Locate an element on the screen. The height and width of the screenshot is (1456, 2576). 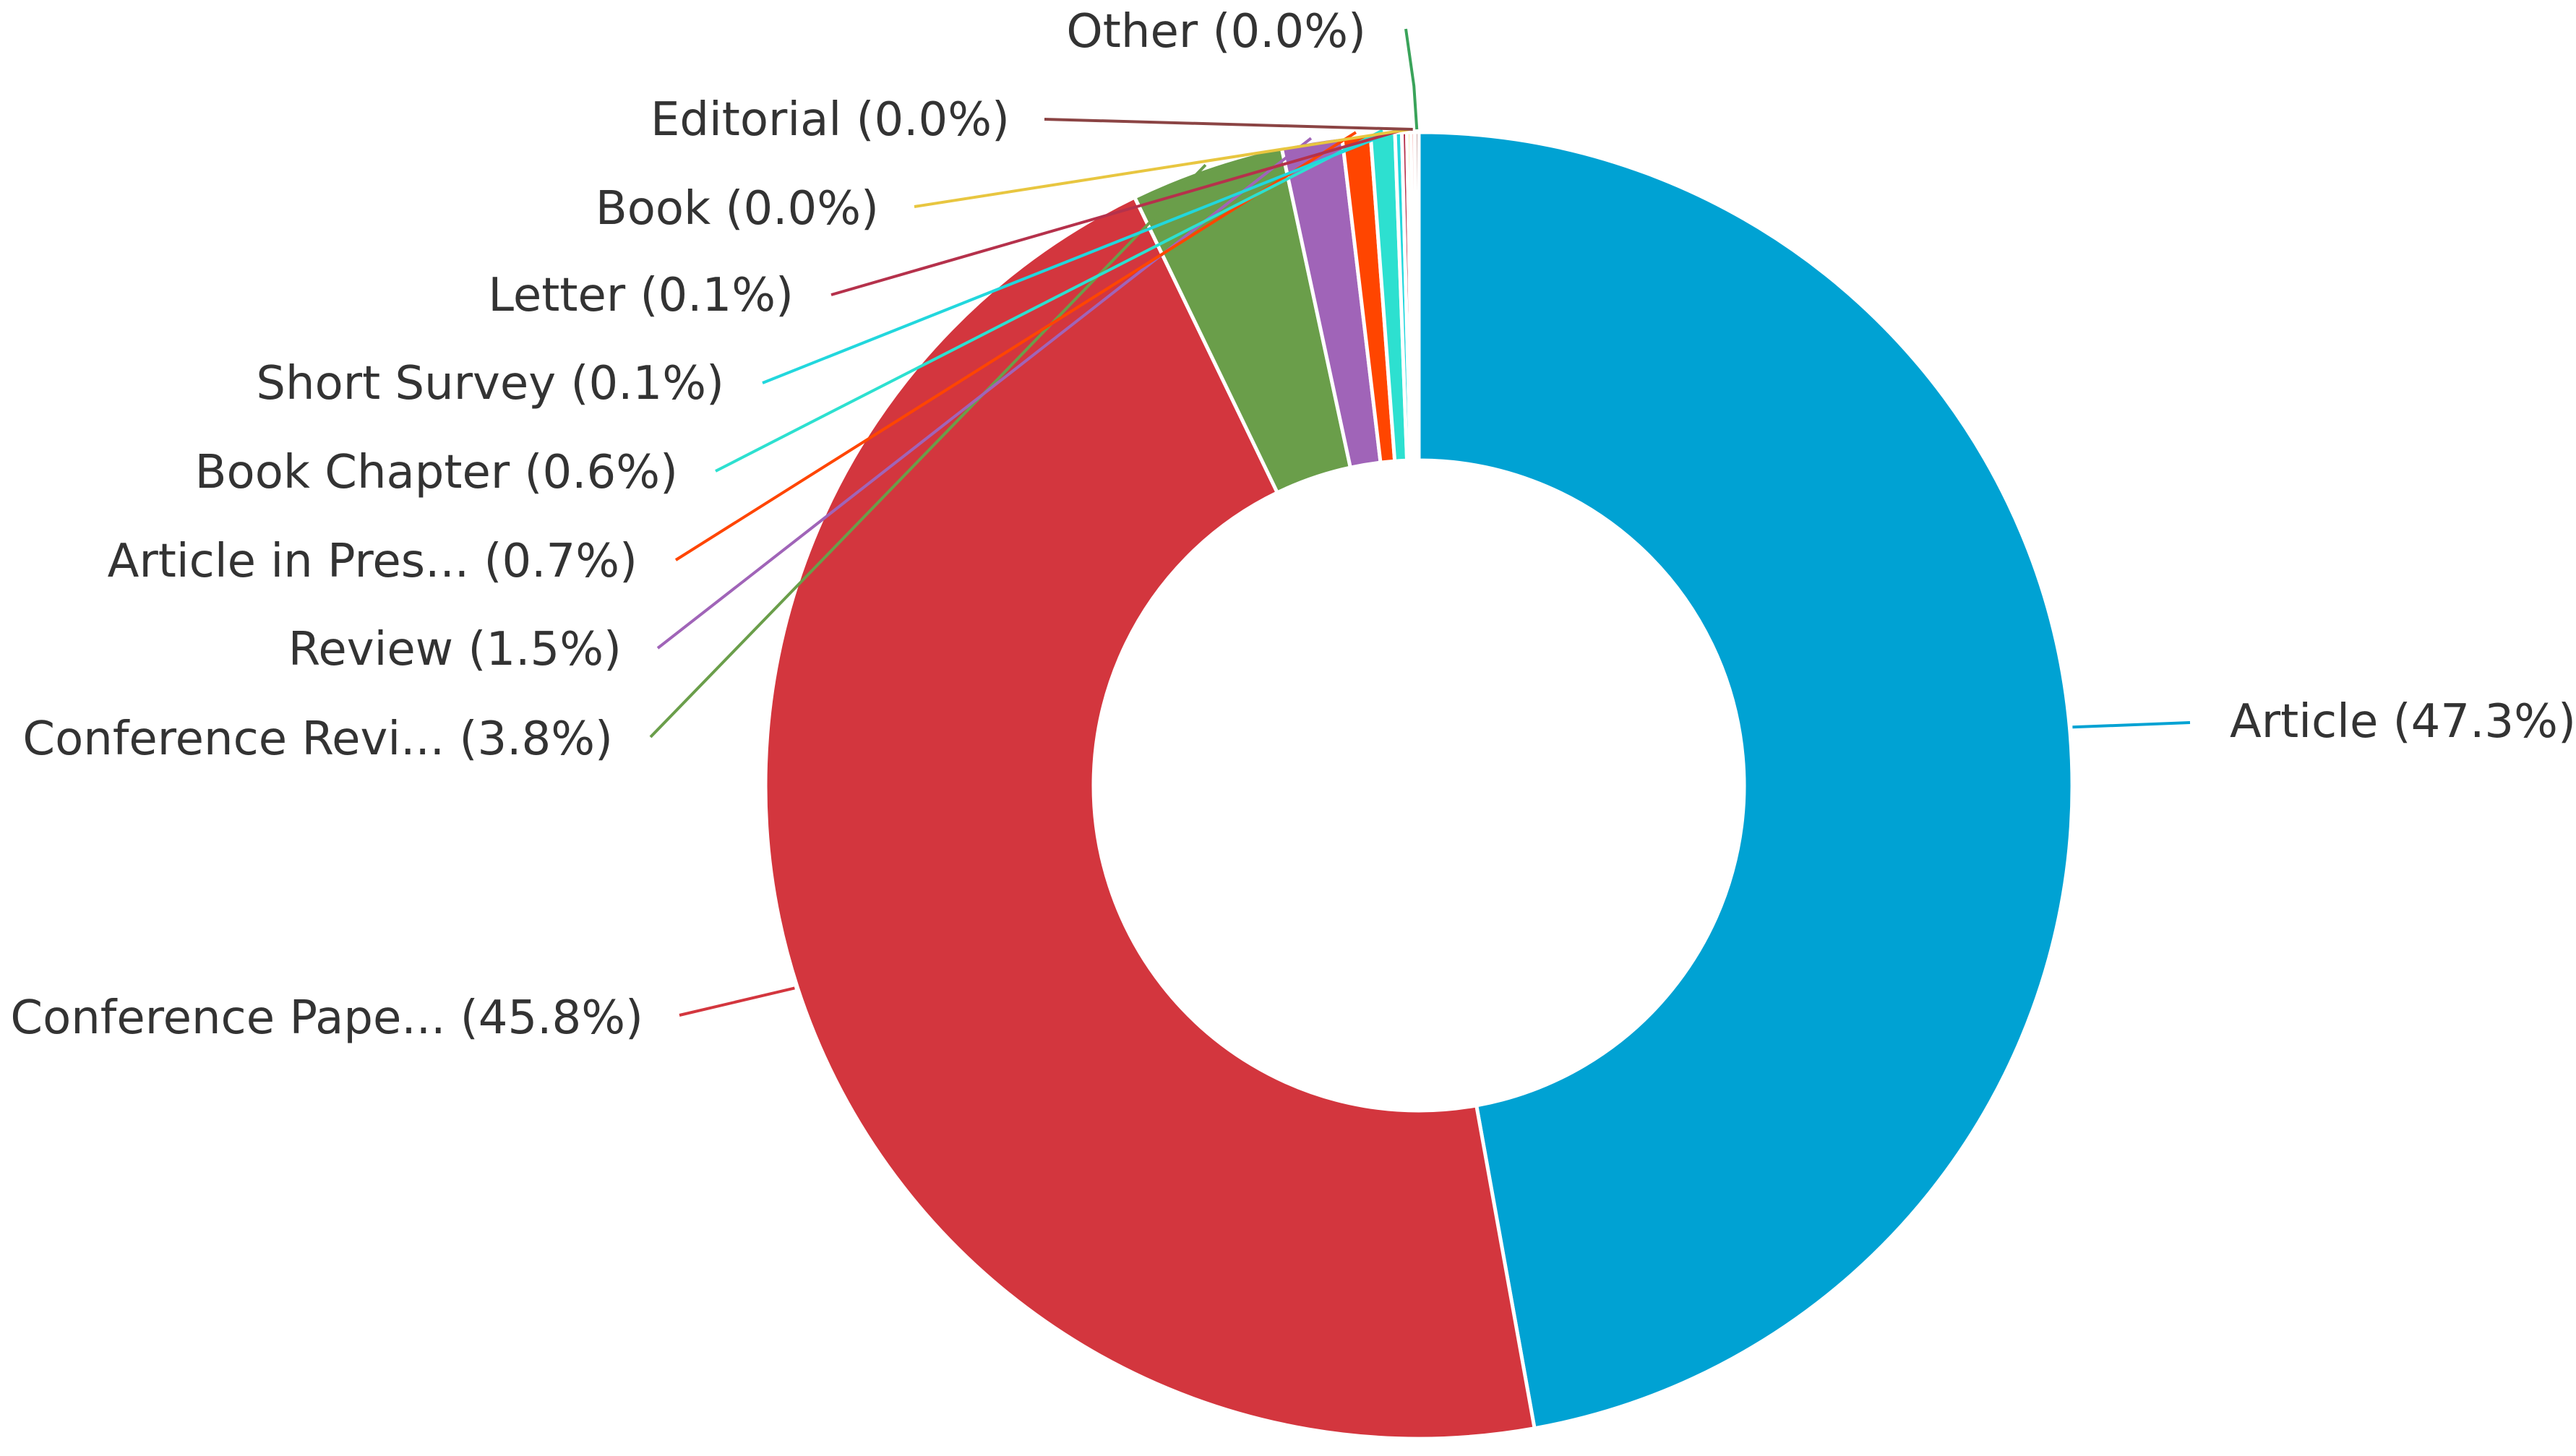
connector-book-chapter is located at coordinates (1049, 301).